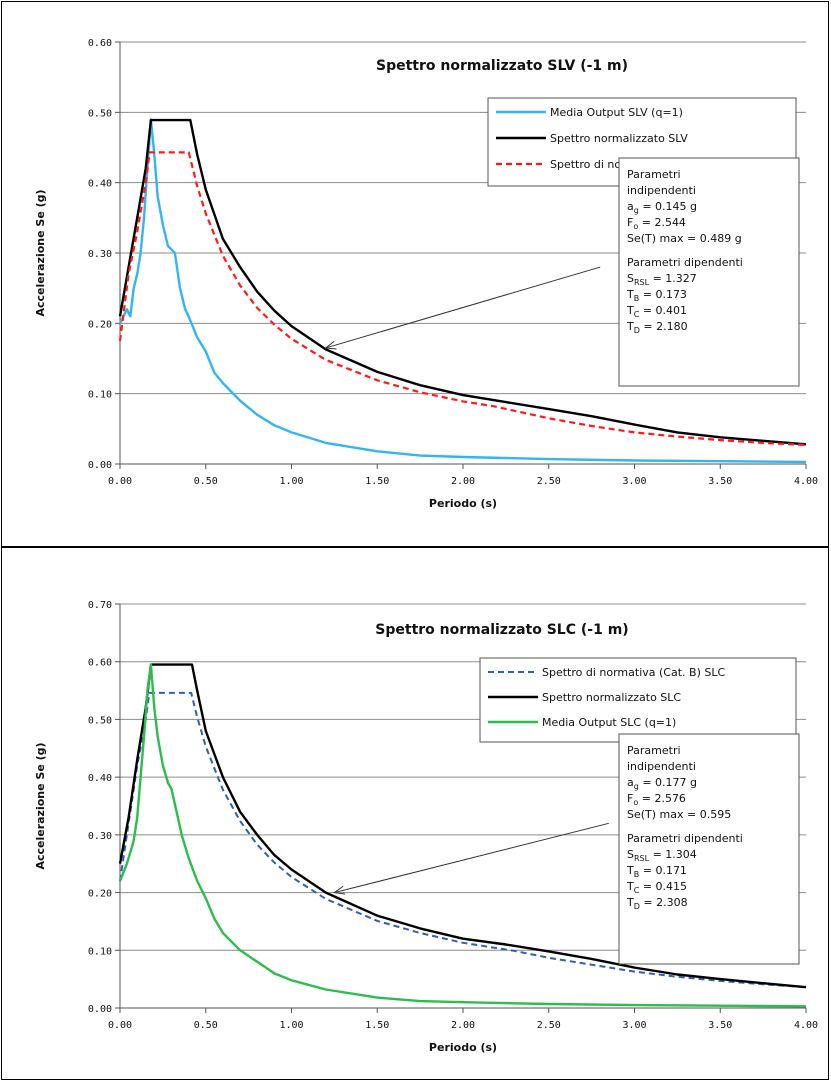 The width and height of the screenshot is (831, 1082). I want to click on parameter-line-11: TD = 2.180, so click(657, 327).